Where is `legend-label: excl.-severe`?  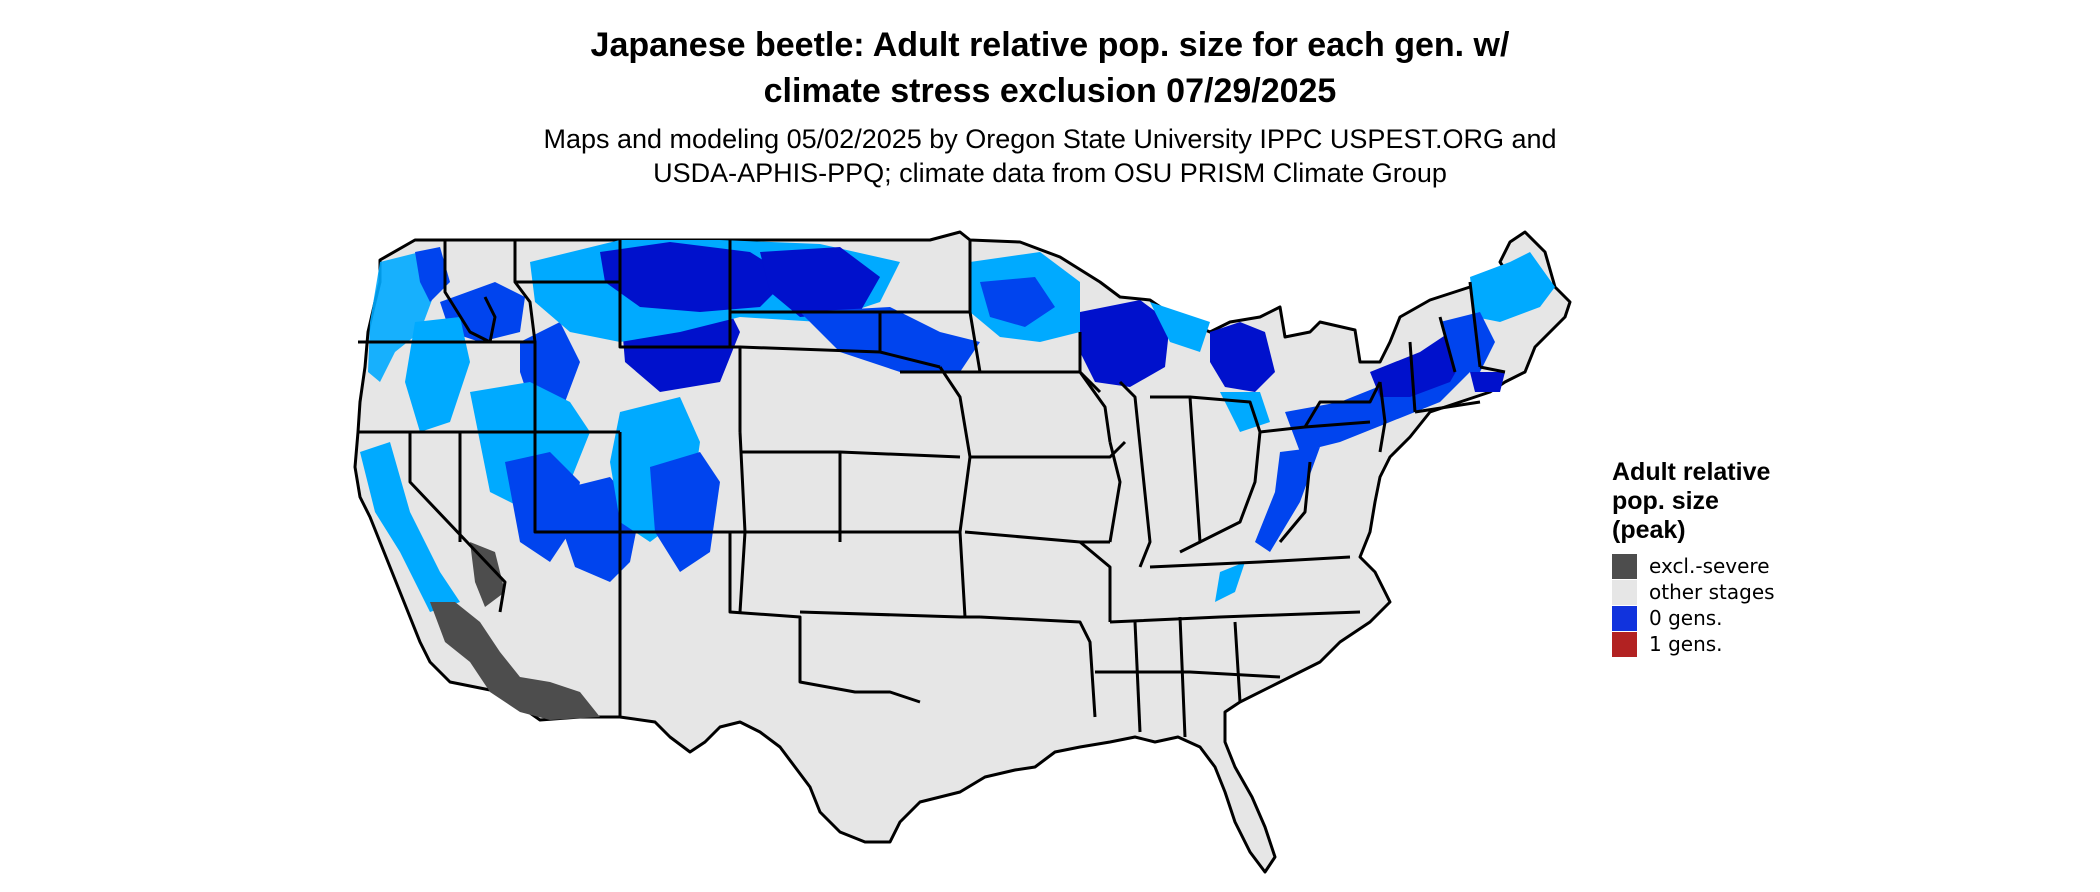 legend-label: excl.-severe is located at coordinates (1709, 566).